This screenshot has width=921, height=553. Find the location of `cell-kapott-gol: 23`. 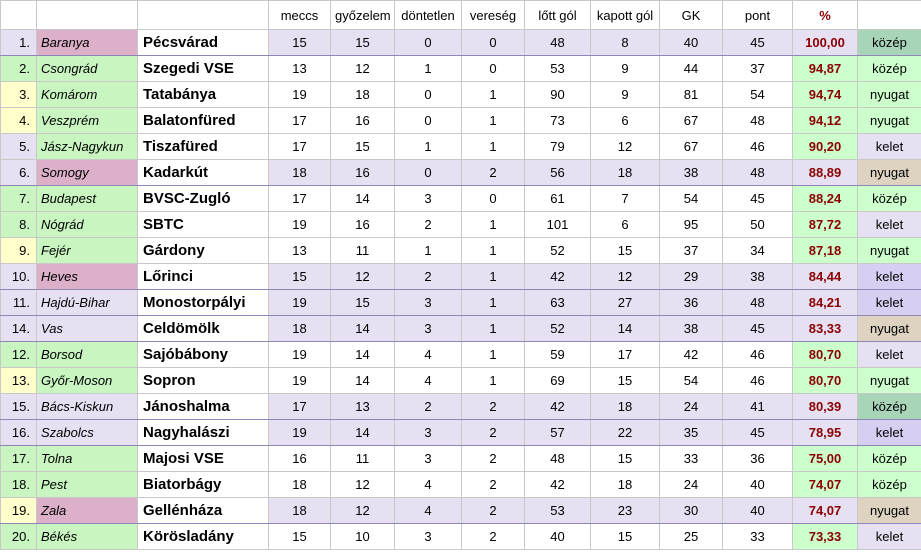

cell-kapott-gol: 23 is located at coordinates (625, 510).